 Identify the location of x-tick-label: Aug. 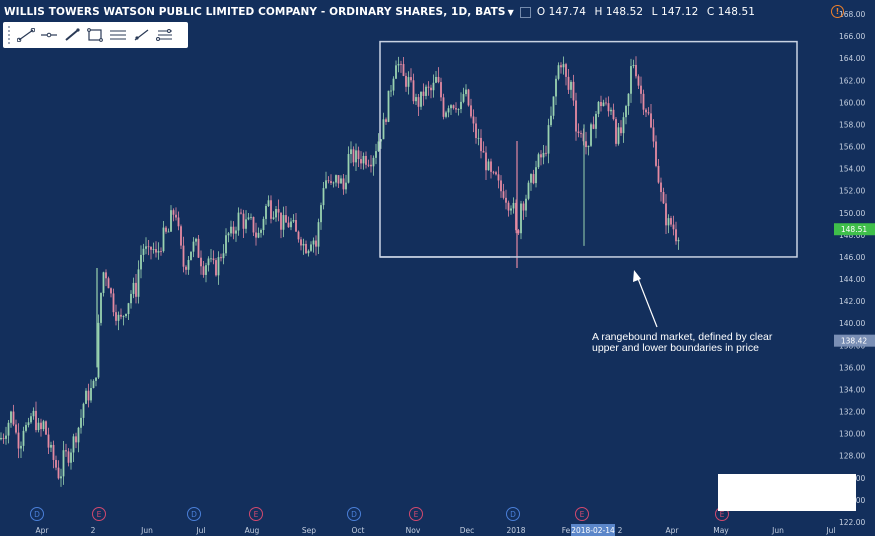
(252, 530).